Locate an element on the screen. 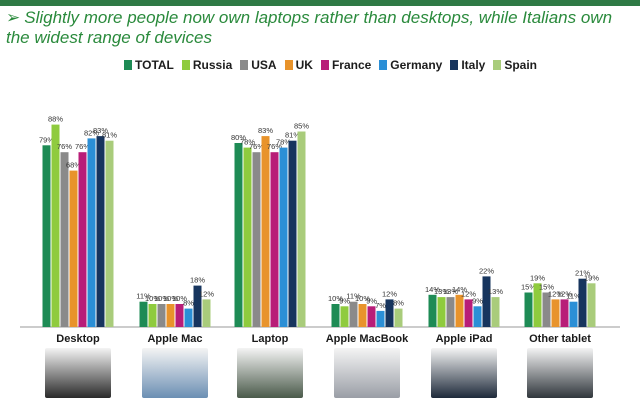  bar-laptop-france is located at coordinates (274, 239).